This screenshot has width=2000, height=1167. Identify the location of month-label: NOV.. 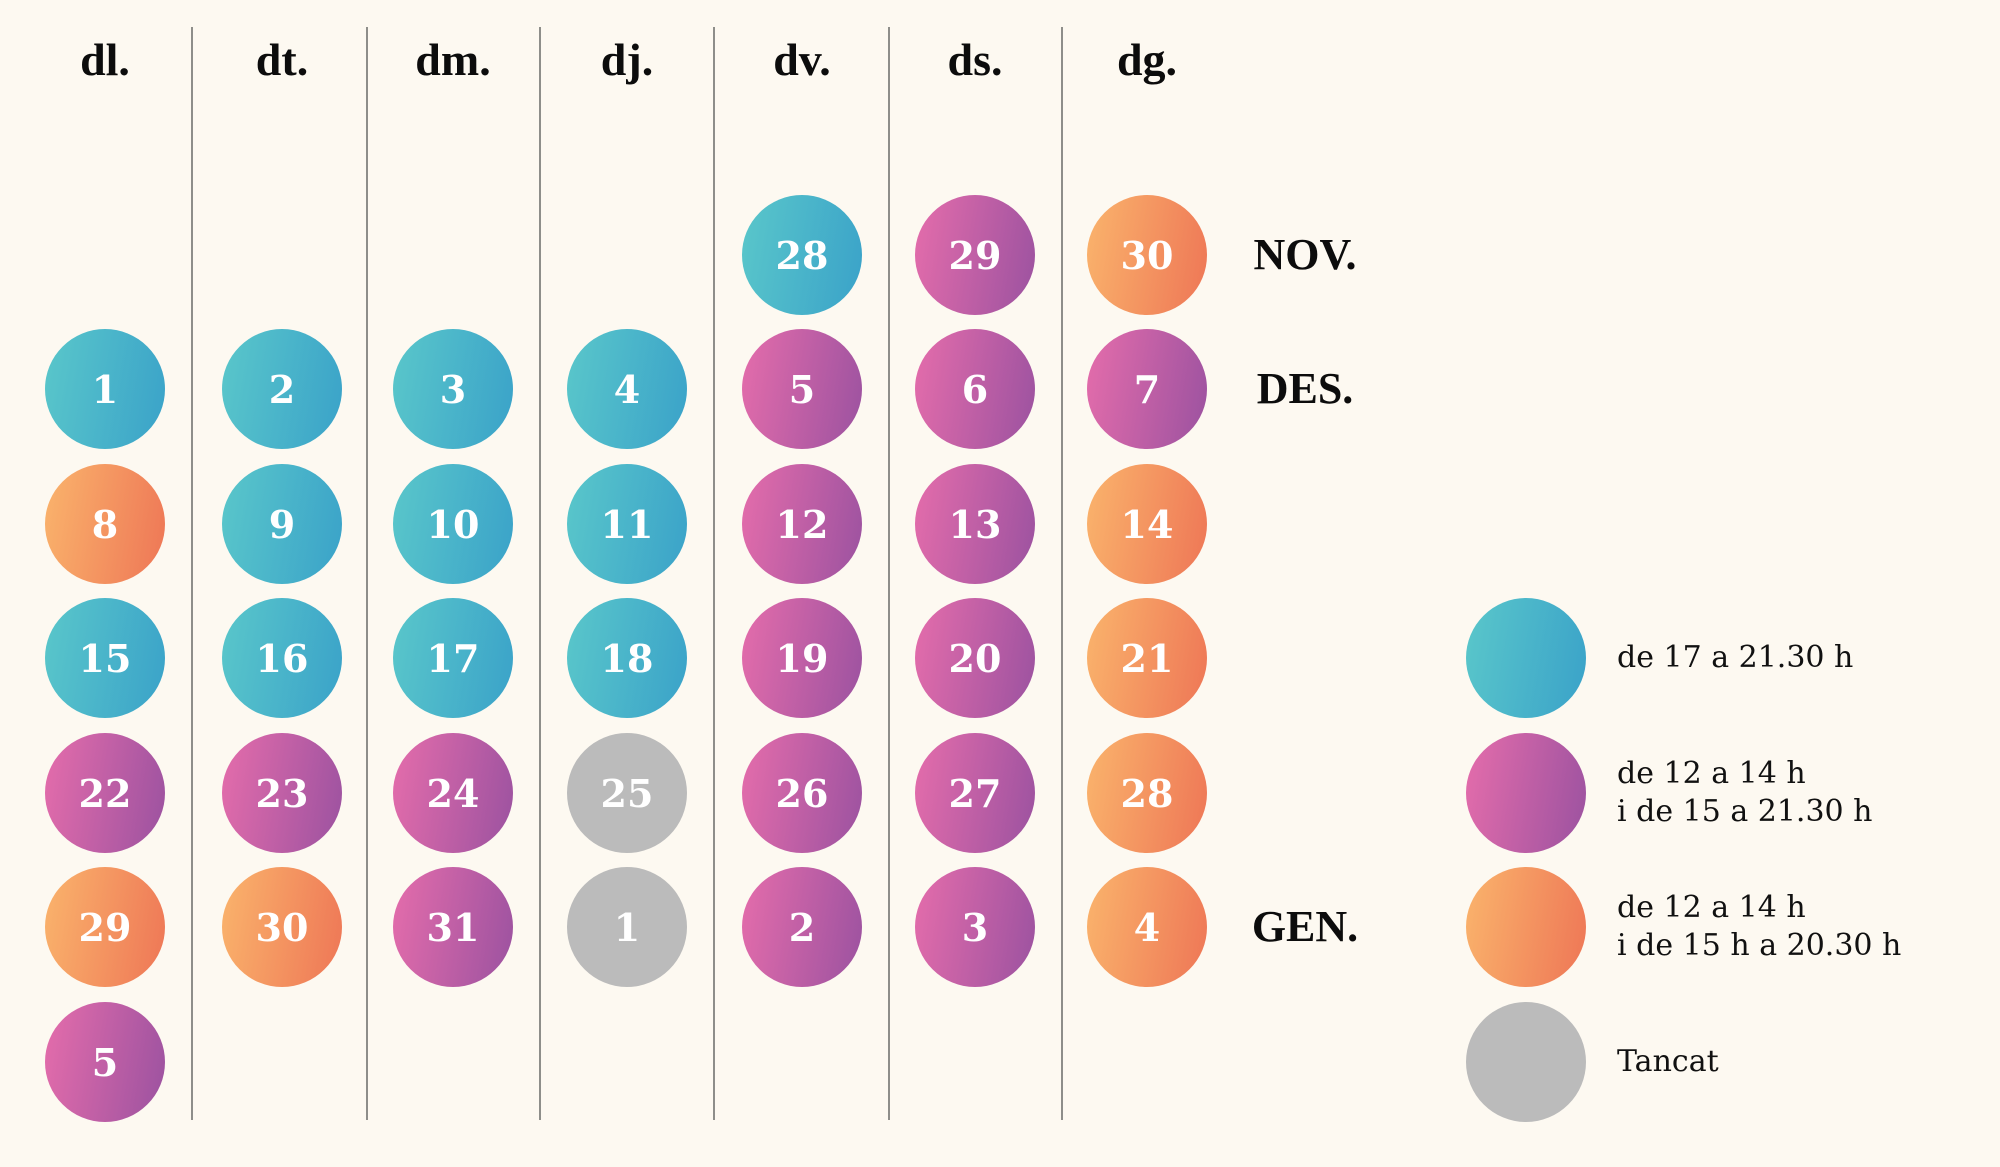
(1305, 254).